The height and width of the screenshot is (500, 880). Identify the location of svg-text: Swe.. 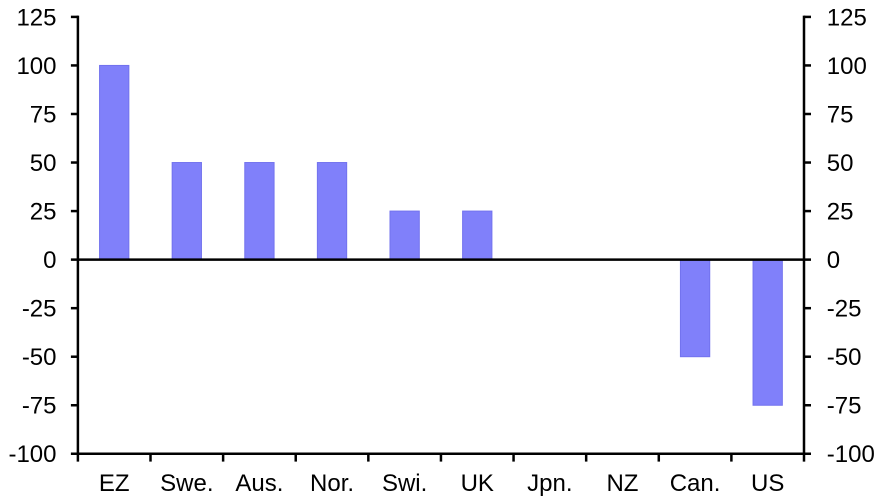
(186, 483).